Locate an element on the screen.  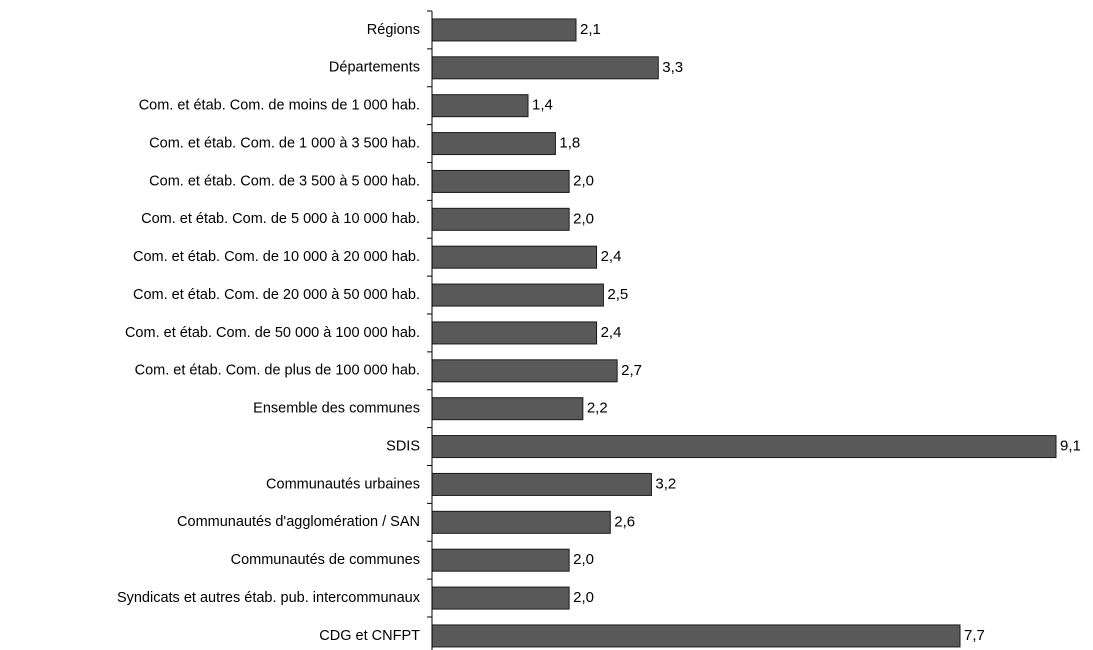
value-label: 9,1 is located at coordinates (1070, 446).